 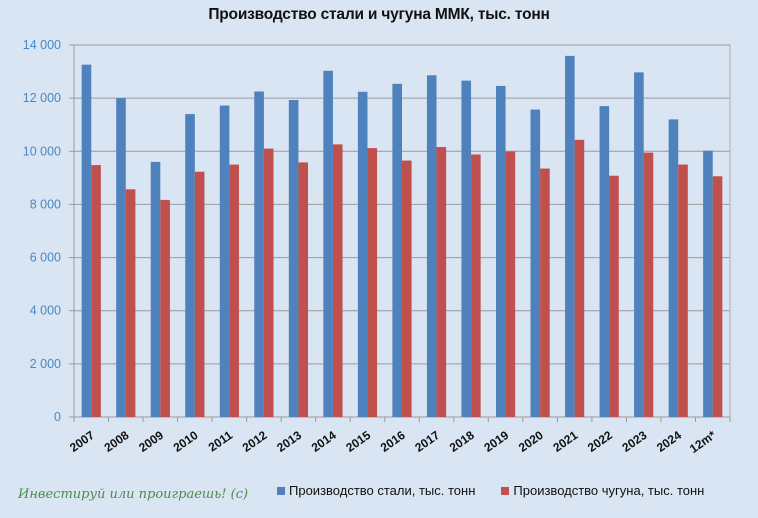 I want to click on x-tick-label: 2021, so click(x=565, y=441).